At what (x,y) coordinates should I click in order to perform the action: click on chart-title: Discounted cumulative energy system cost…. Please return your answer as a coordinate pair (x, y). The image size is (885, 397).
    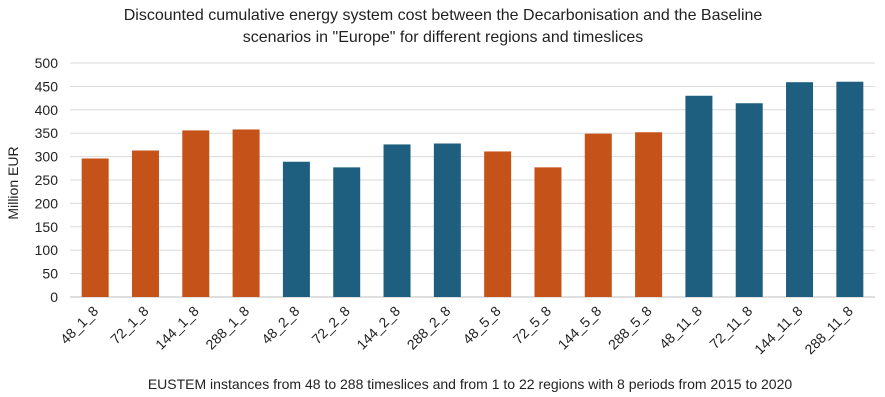
    Looking at the image, I should click on (443, 26).